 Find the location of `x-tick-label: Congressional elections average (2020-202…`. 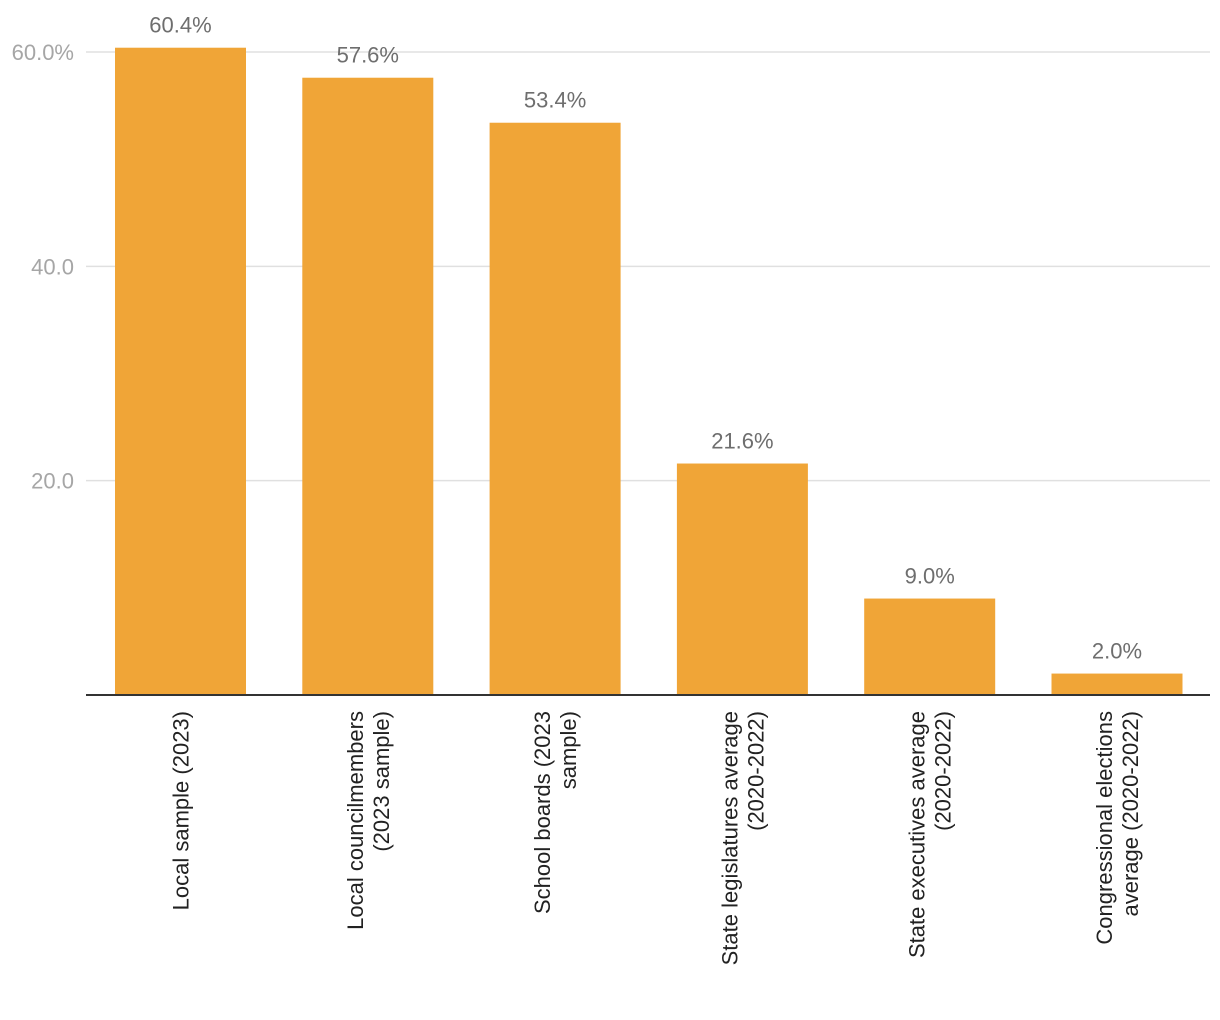

x-tick-label: Congressional elections average (2020-202… is located at coordinates (1117, 828).